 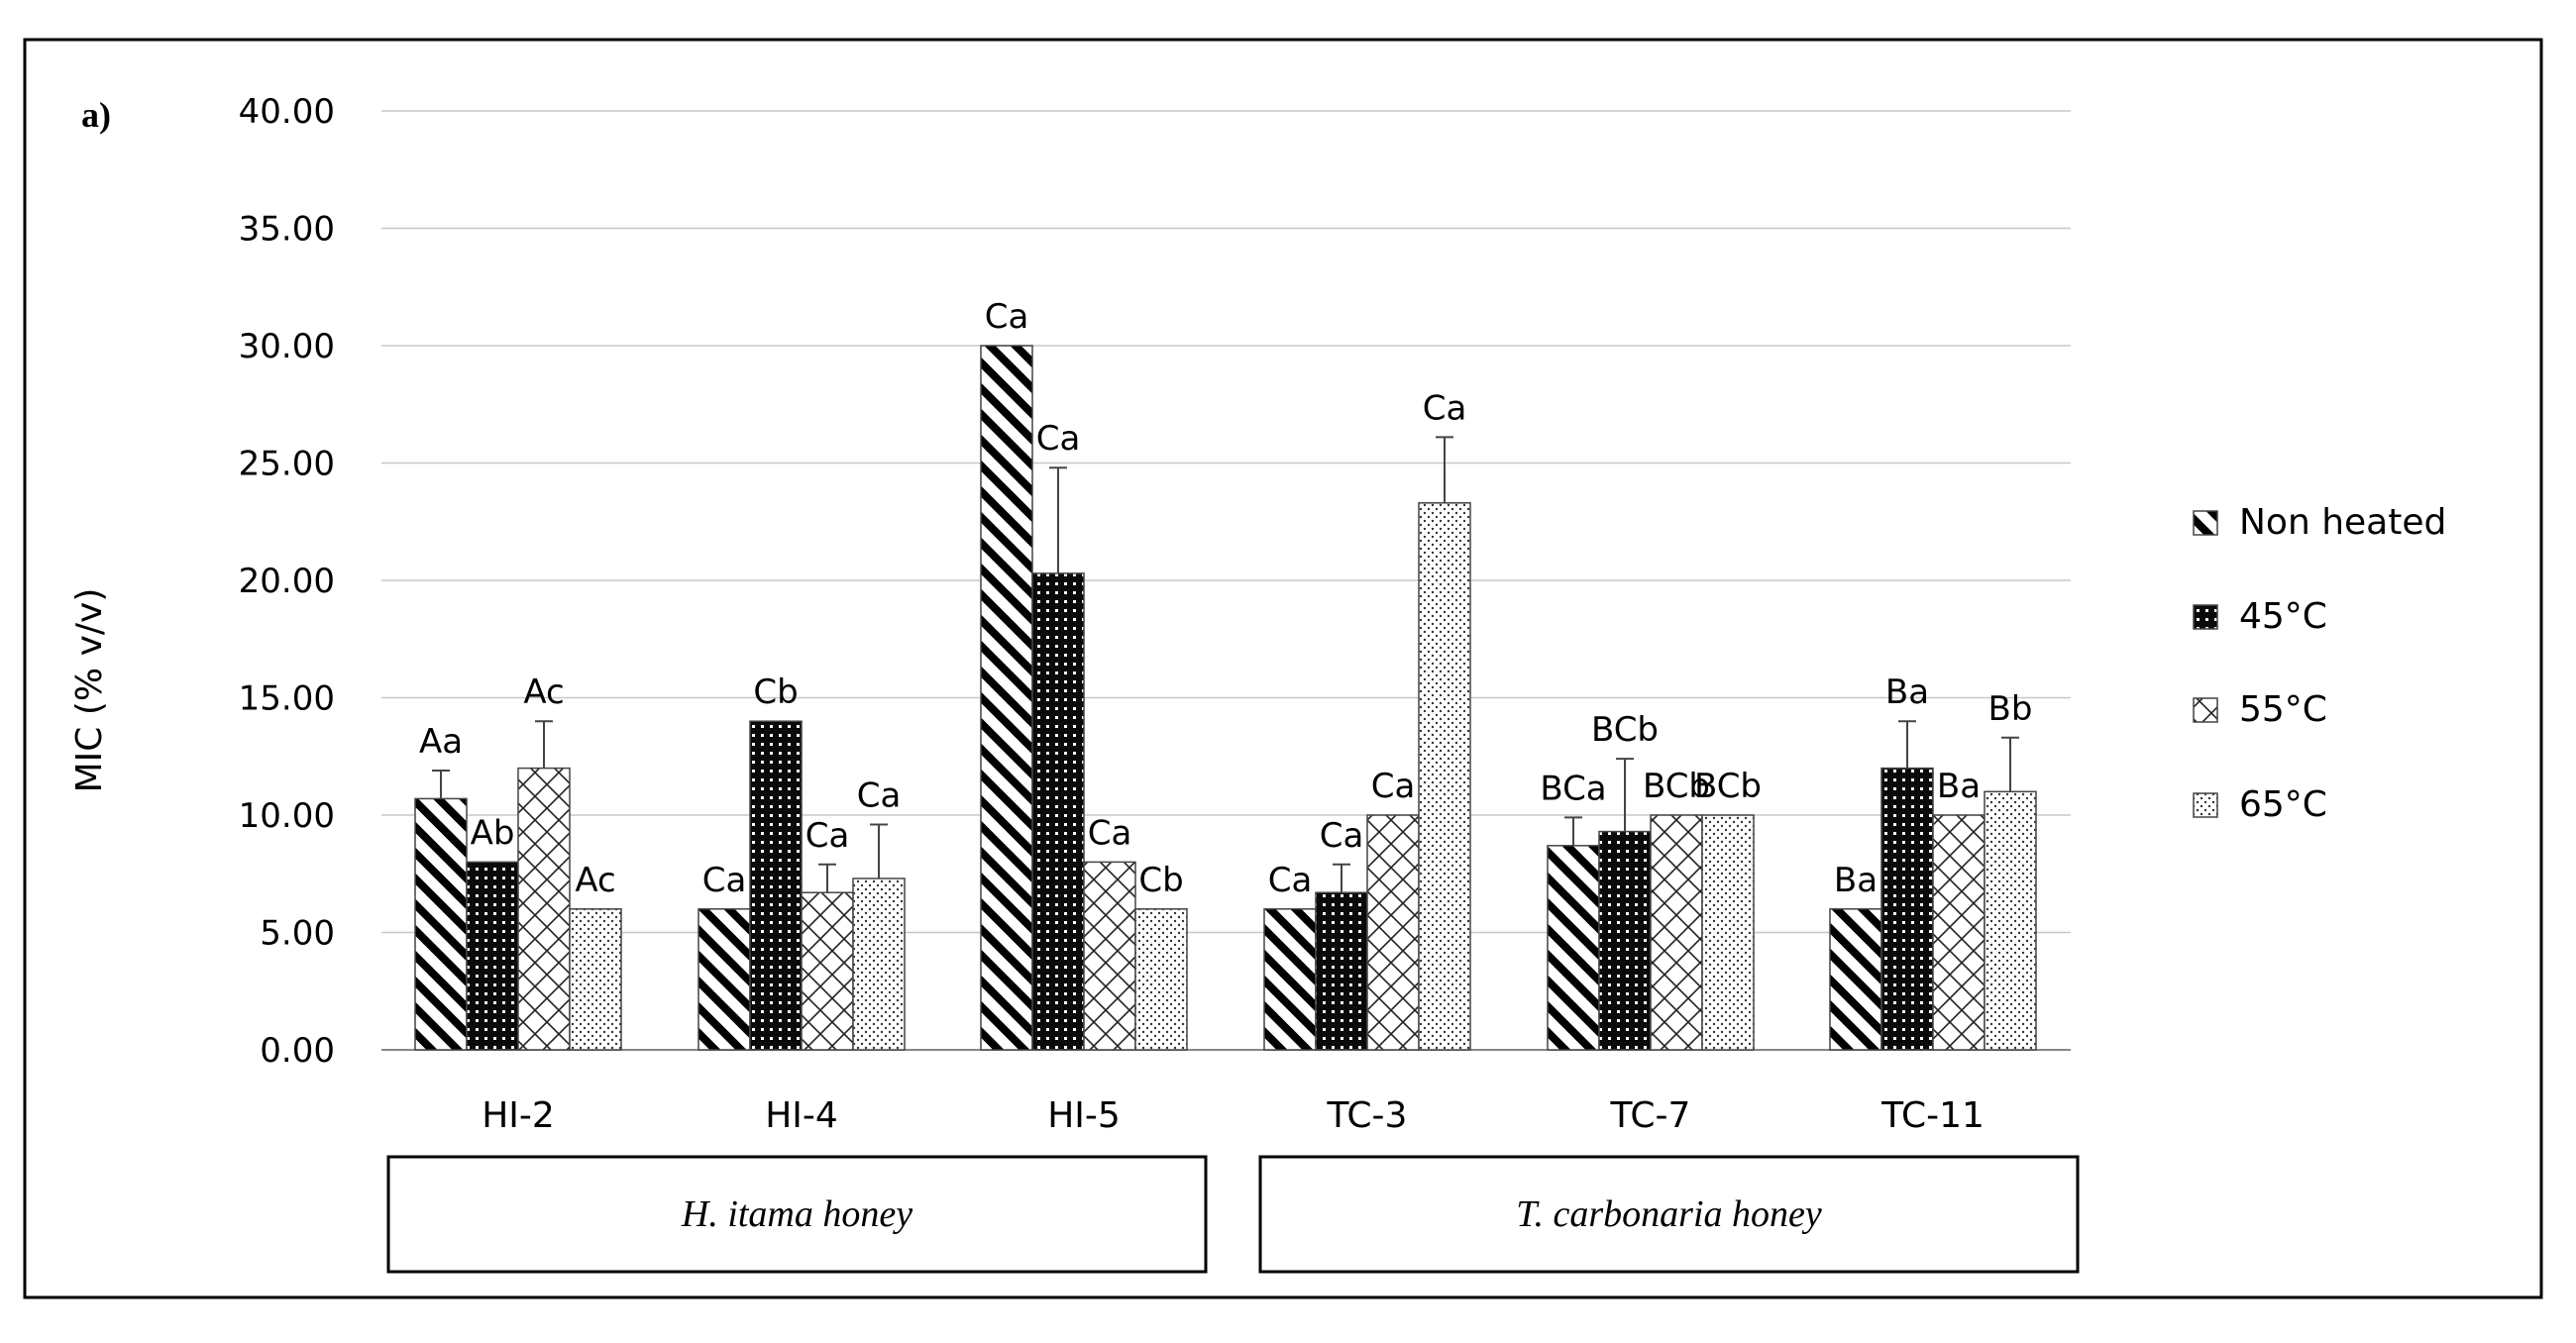 What do you see at coordinates (1677, 932) in the screenshot?
I see `bar-TC-7-55°C` at bounding box center [1677, 932].